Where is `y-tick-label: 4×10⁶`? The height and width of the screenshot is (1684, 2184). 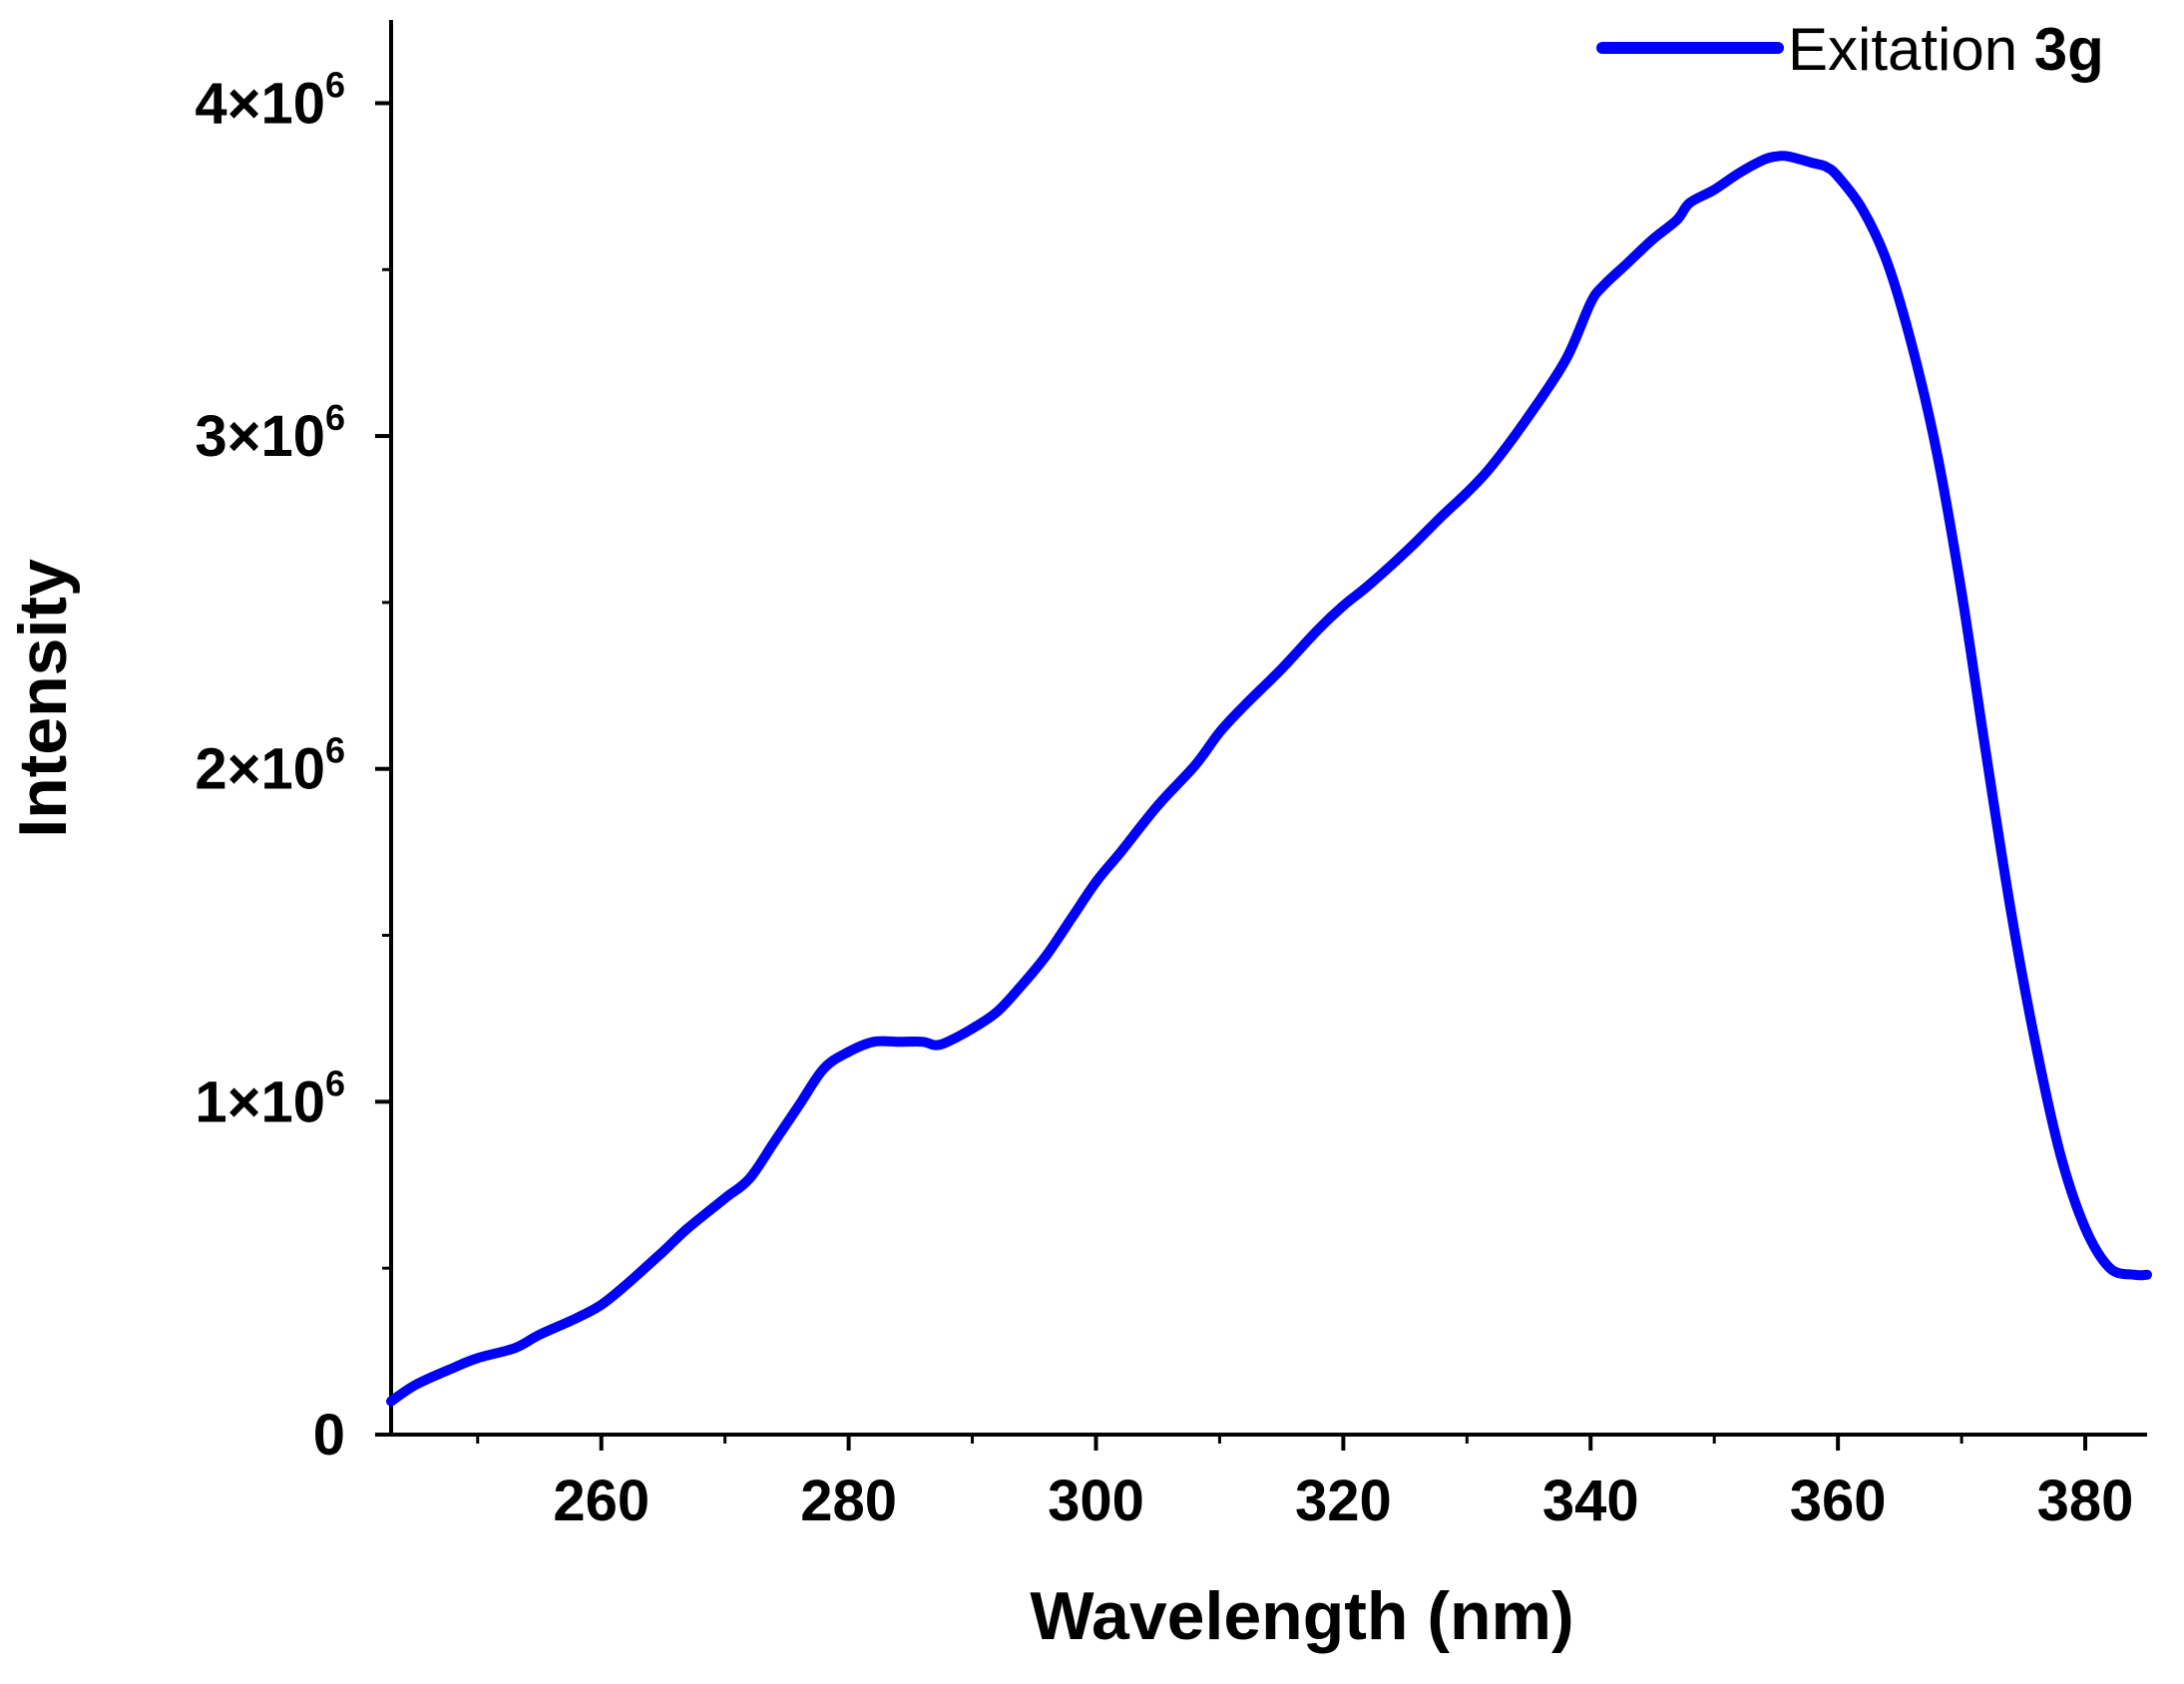
y-tick-label: 4×10⁶ is located at coordinates (270, 100).